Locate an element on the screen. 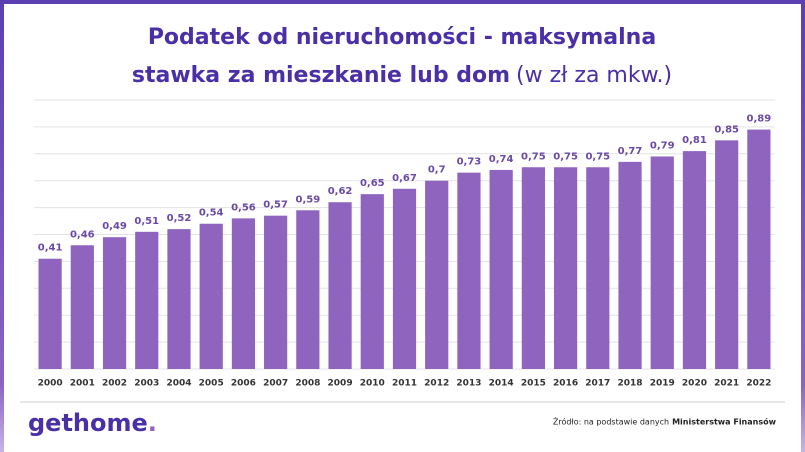  value-label: 0,67 is located at coordinates (404, 178).